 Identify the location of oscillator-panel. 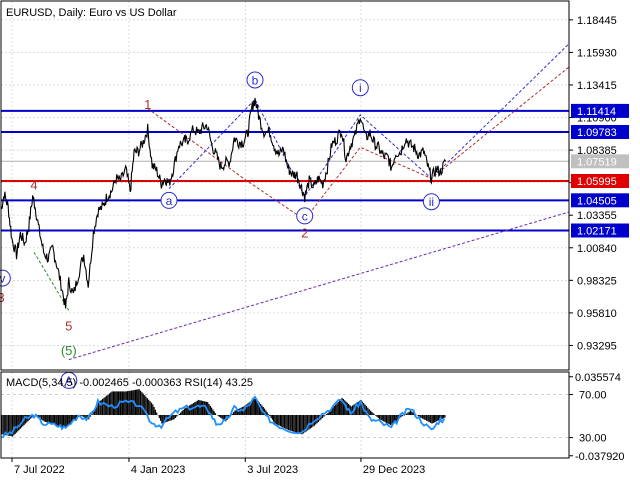
(285, 413).